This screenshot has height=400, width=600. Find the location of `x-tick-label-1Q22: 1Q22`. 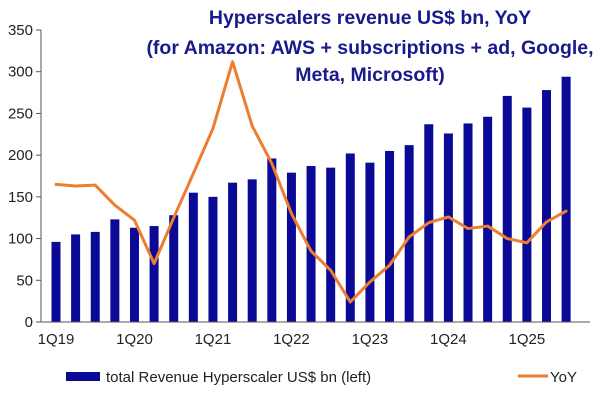

x-tick-label-1Q22: 1Q22 is located at coordinates (291, 339).